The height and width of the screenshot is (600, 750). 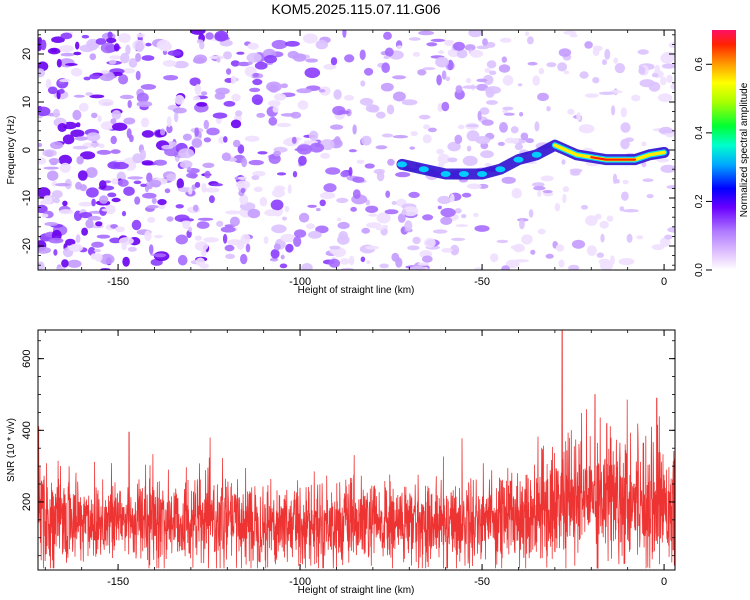 I want to click on colorbar-tick-label: 0.4, so click(x=699, y=132).